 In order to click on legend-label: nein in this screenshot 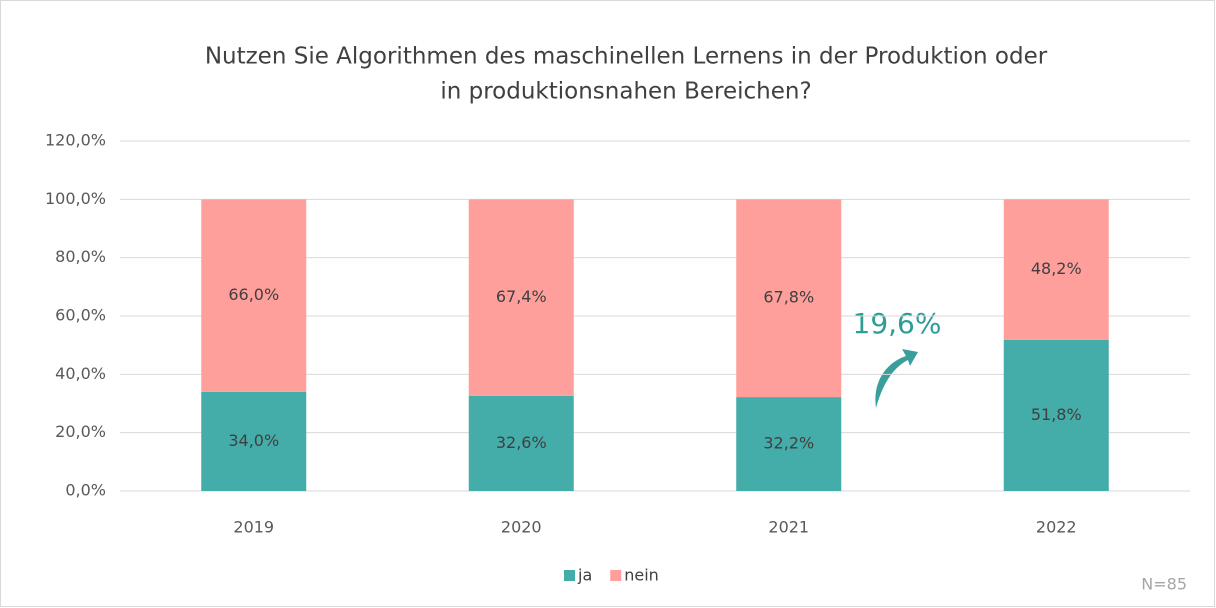, I will do `click(641, 575)`.